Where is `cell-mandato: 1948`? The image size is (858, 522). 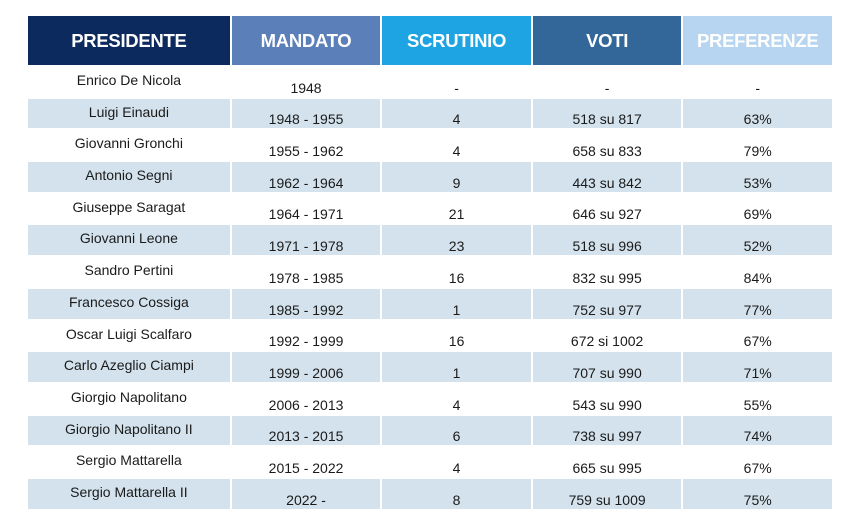
cell-mandato: 1948 is located at coordinates (306, 82).